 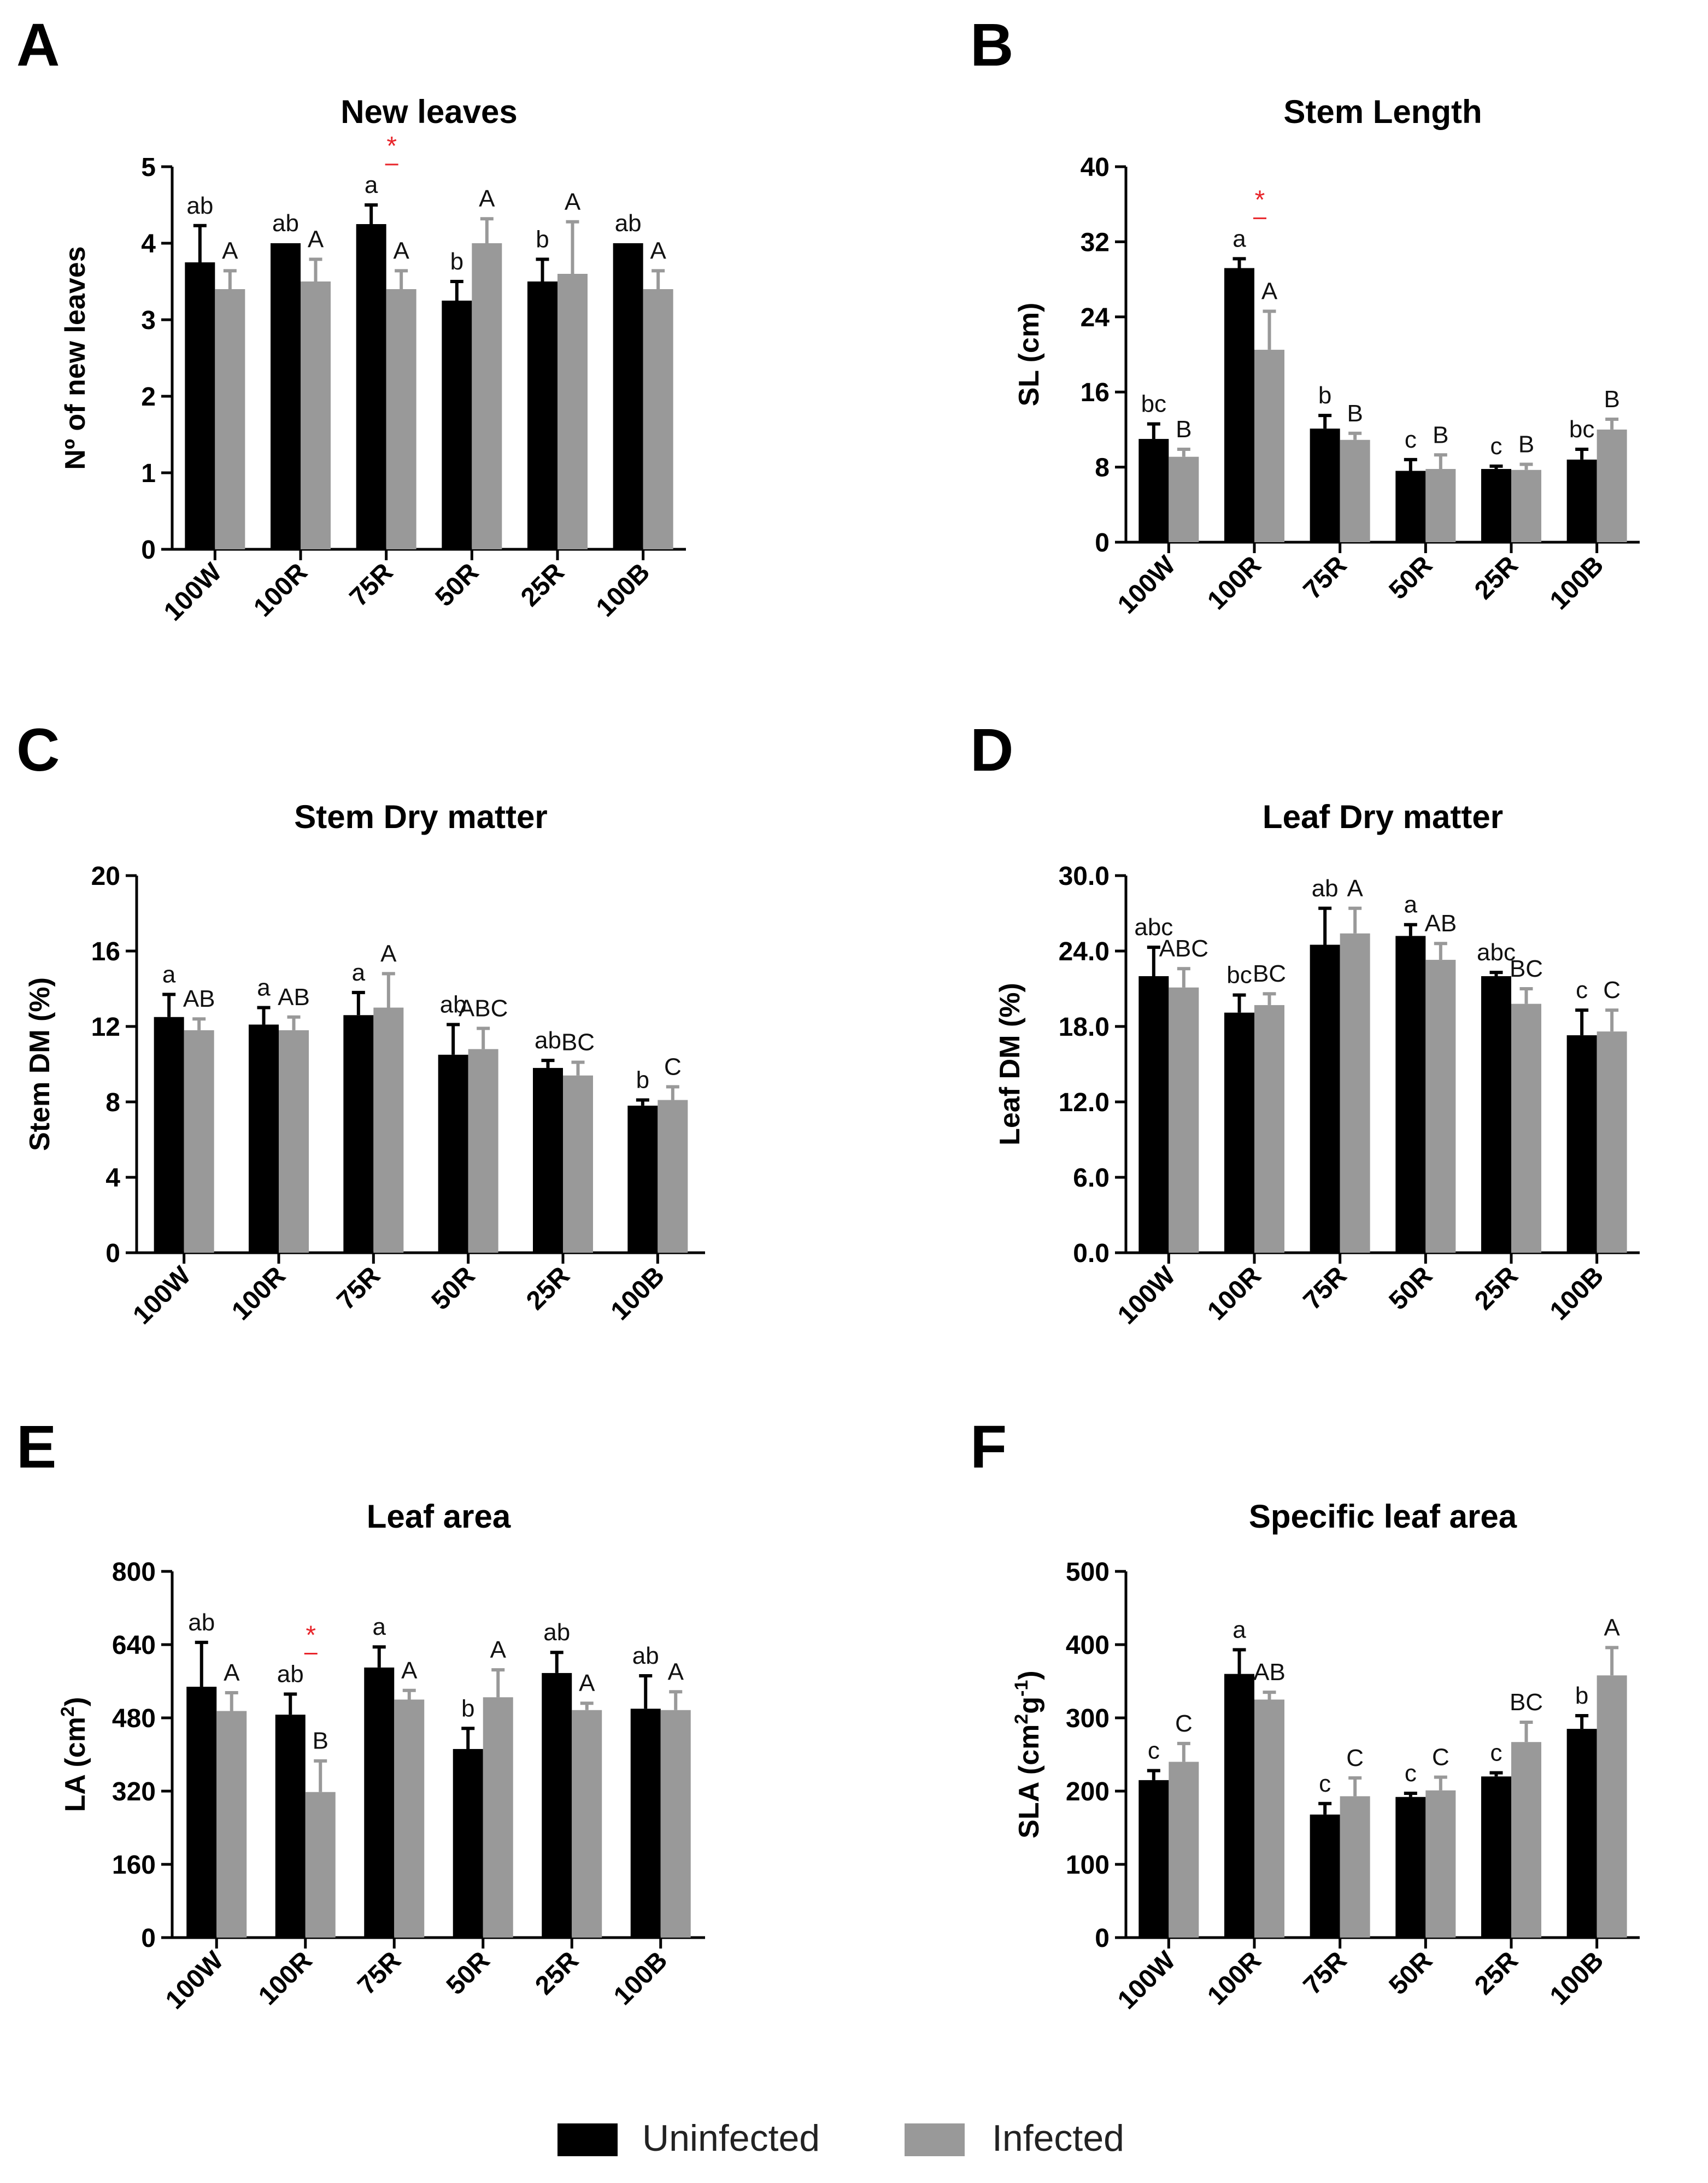 What do you see at coordinates (989, 1447) in the screenshot?
I see `panel-label: F` at bounding box center [989, 1447].